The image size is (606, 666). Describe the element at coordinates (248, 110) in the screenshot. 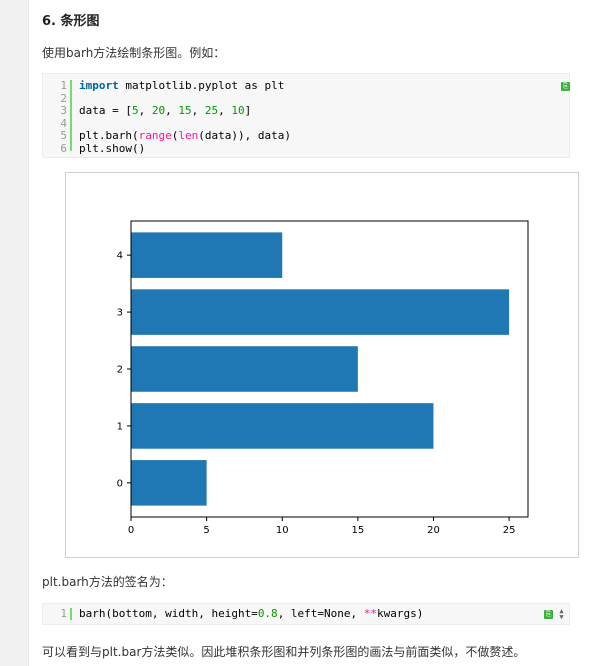

I see `code-token: ]` at that location.